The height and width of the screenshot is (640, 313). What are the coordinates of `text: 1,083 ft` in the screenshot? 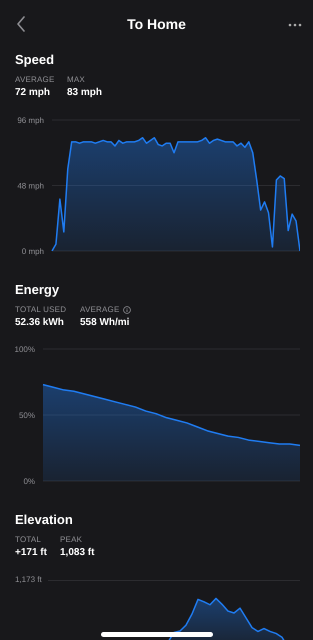 It's located at (77, 552).